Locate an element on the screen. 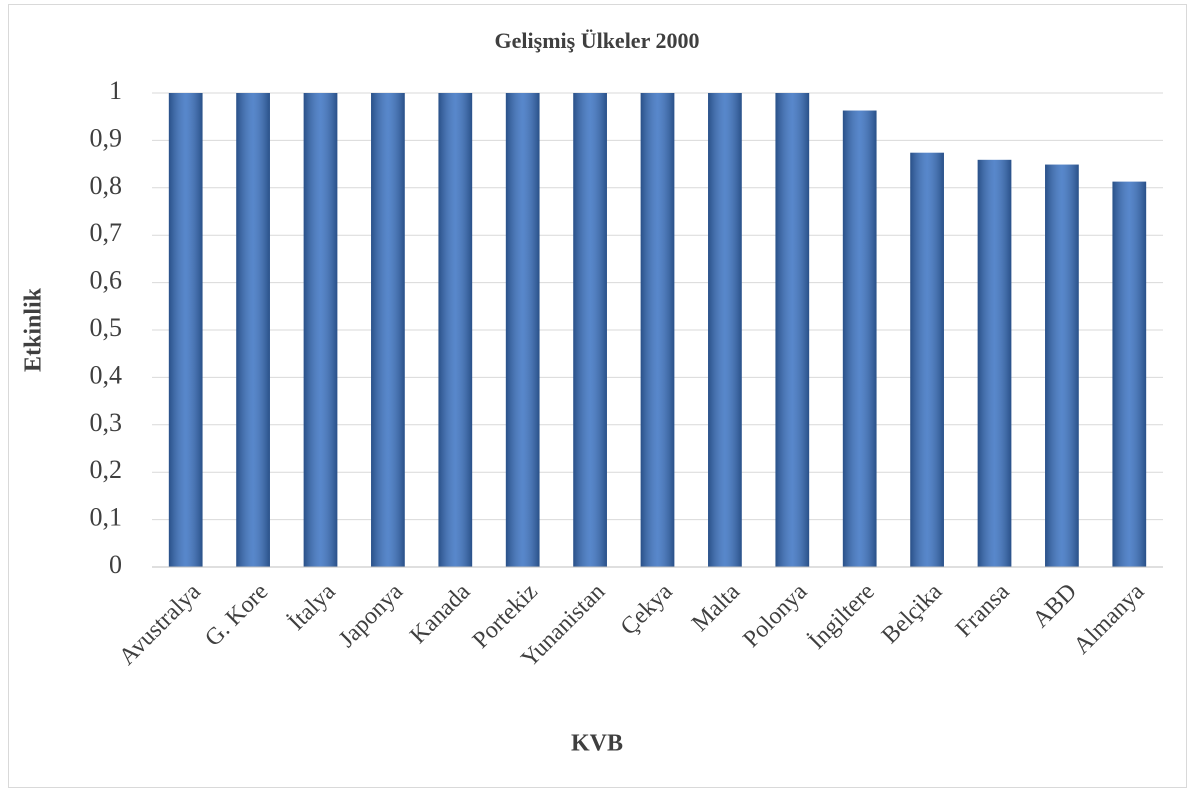 The width and height of the screenshot is (1193, 793). y-tick-label: 0,7 is located at coordinates (106, 232).